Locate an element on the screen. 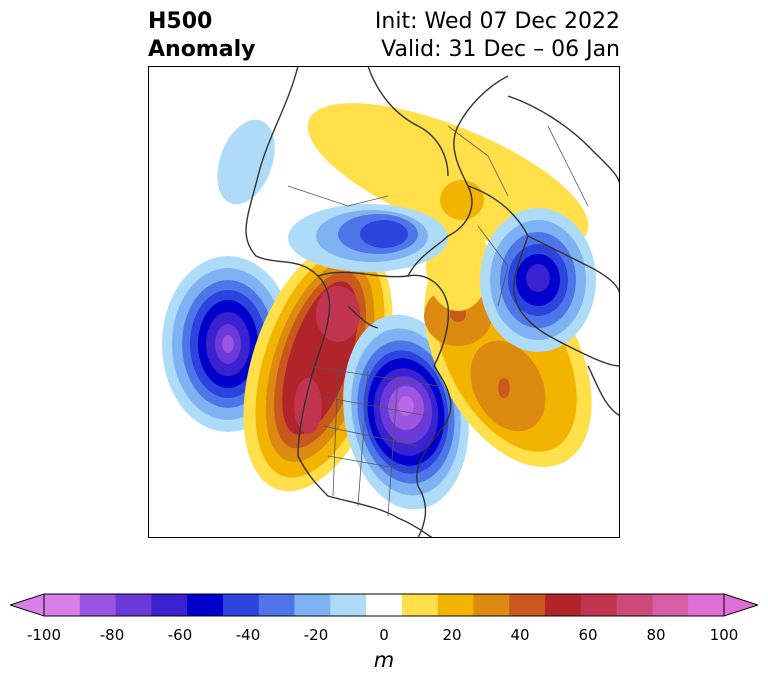  colorbar is located at coordinates (384, 605).